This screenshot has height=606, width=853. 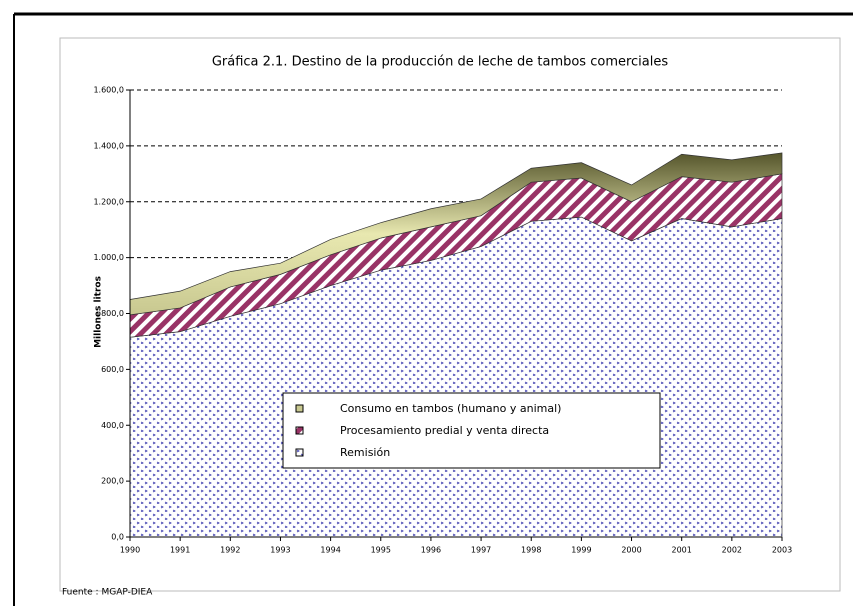 I want to click on x-tick-label: 2000, so click(x=631, y=550).